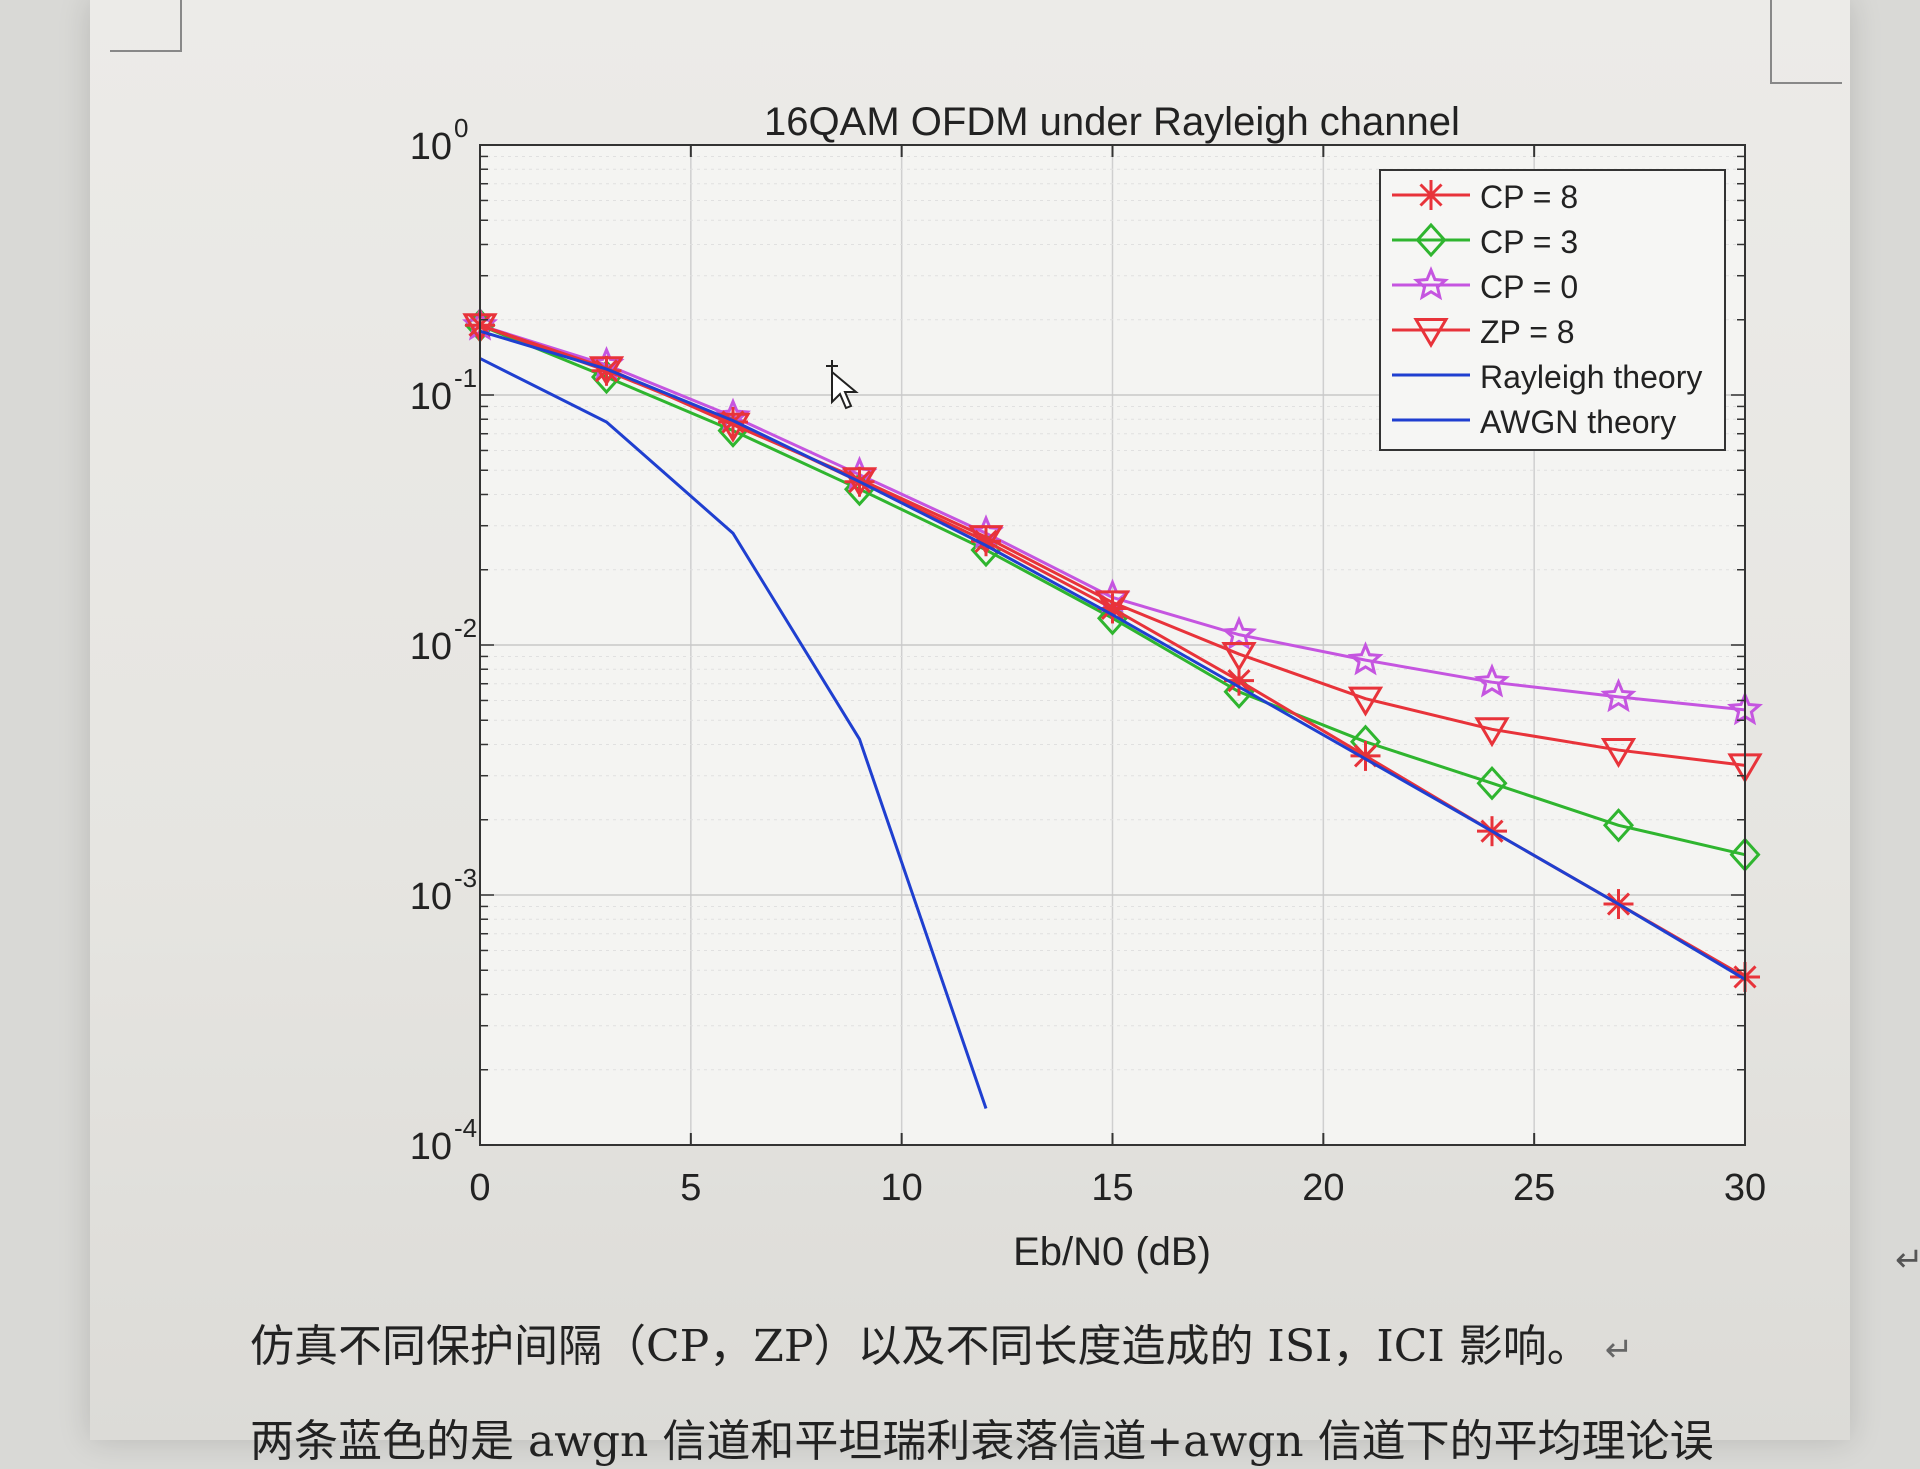  Describe the element at coordinates (1529, 242) in the screenshot. I see `legend-label: CP = 3` at that location.